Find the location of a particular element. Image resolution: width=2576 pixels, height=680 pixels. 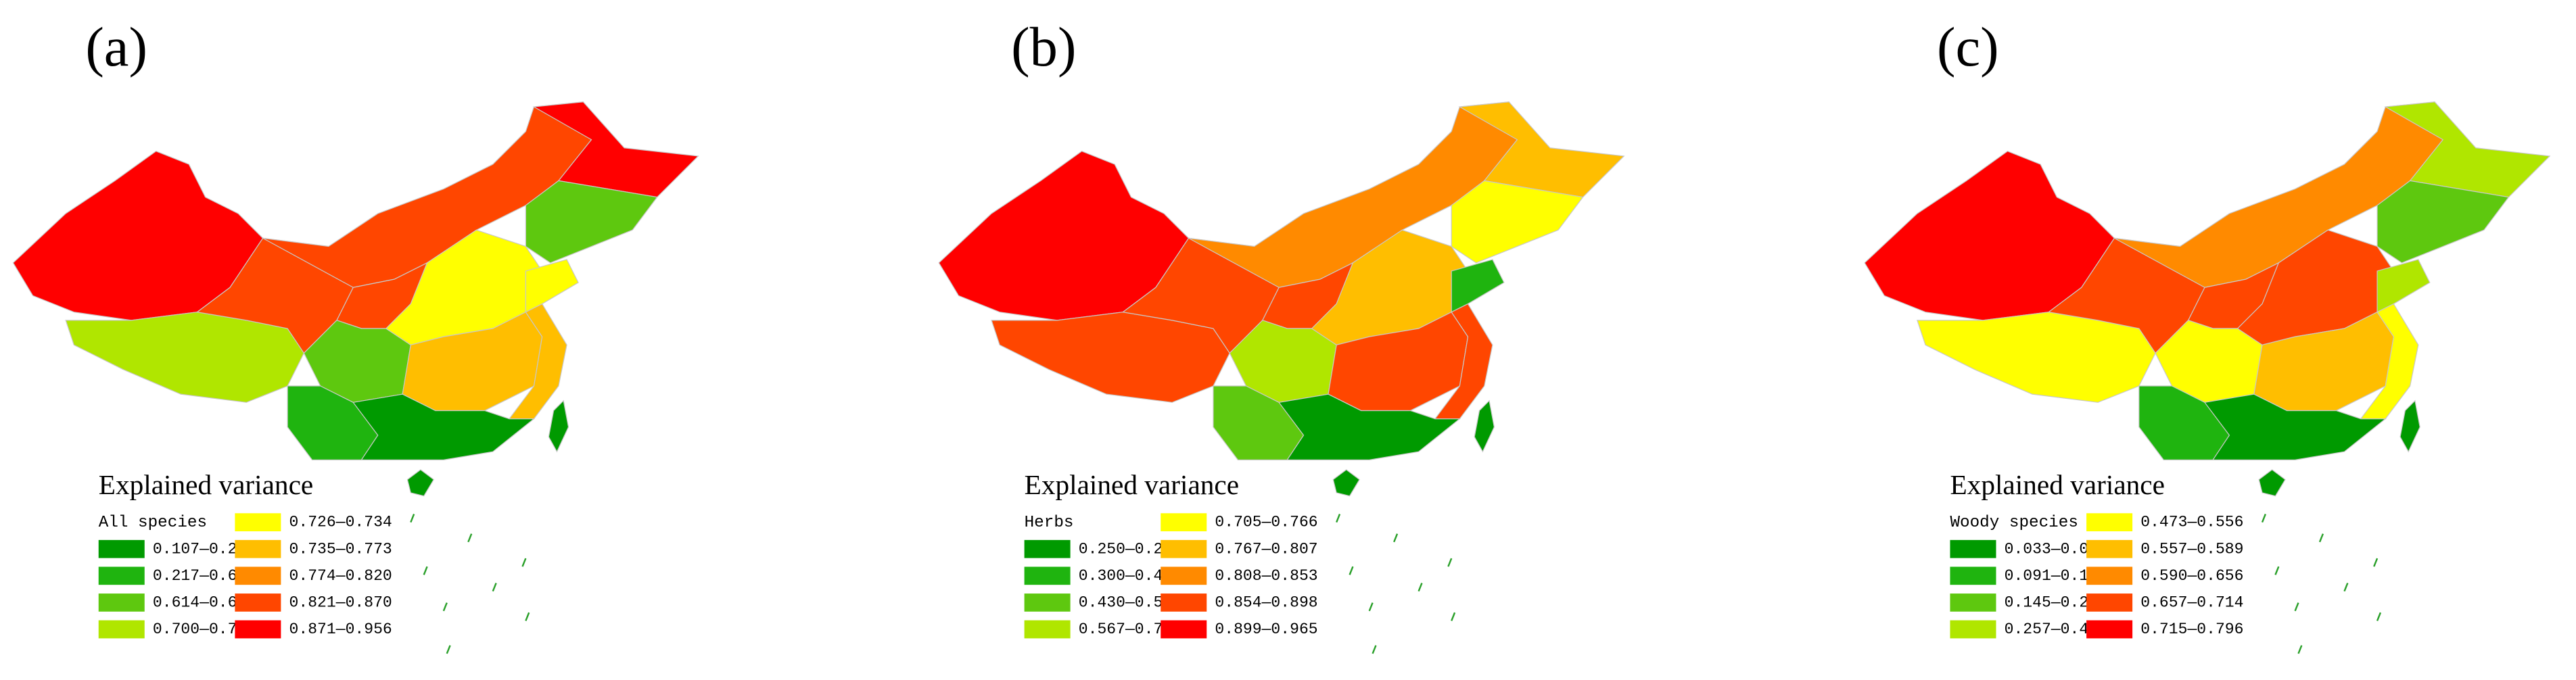

panel-label: (b) is located at coordinates (1043, 47).